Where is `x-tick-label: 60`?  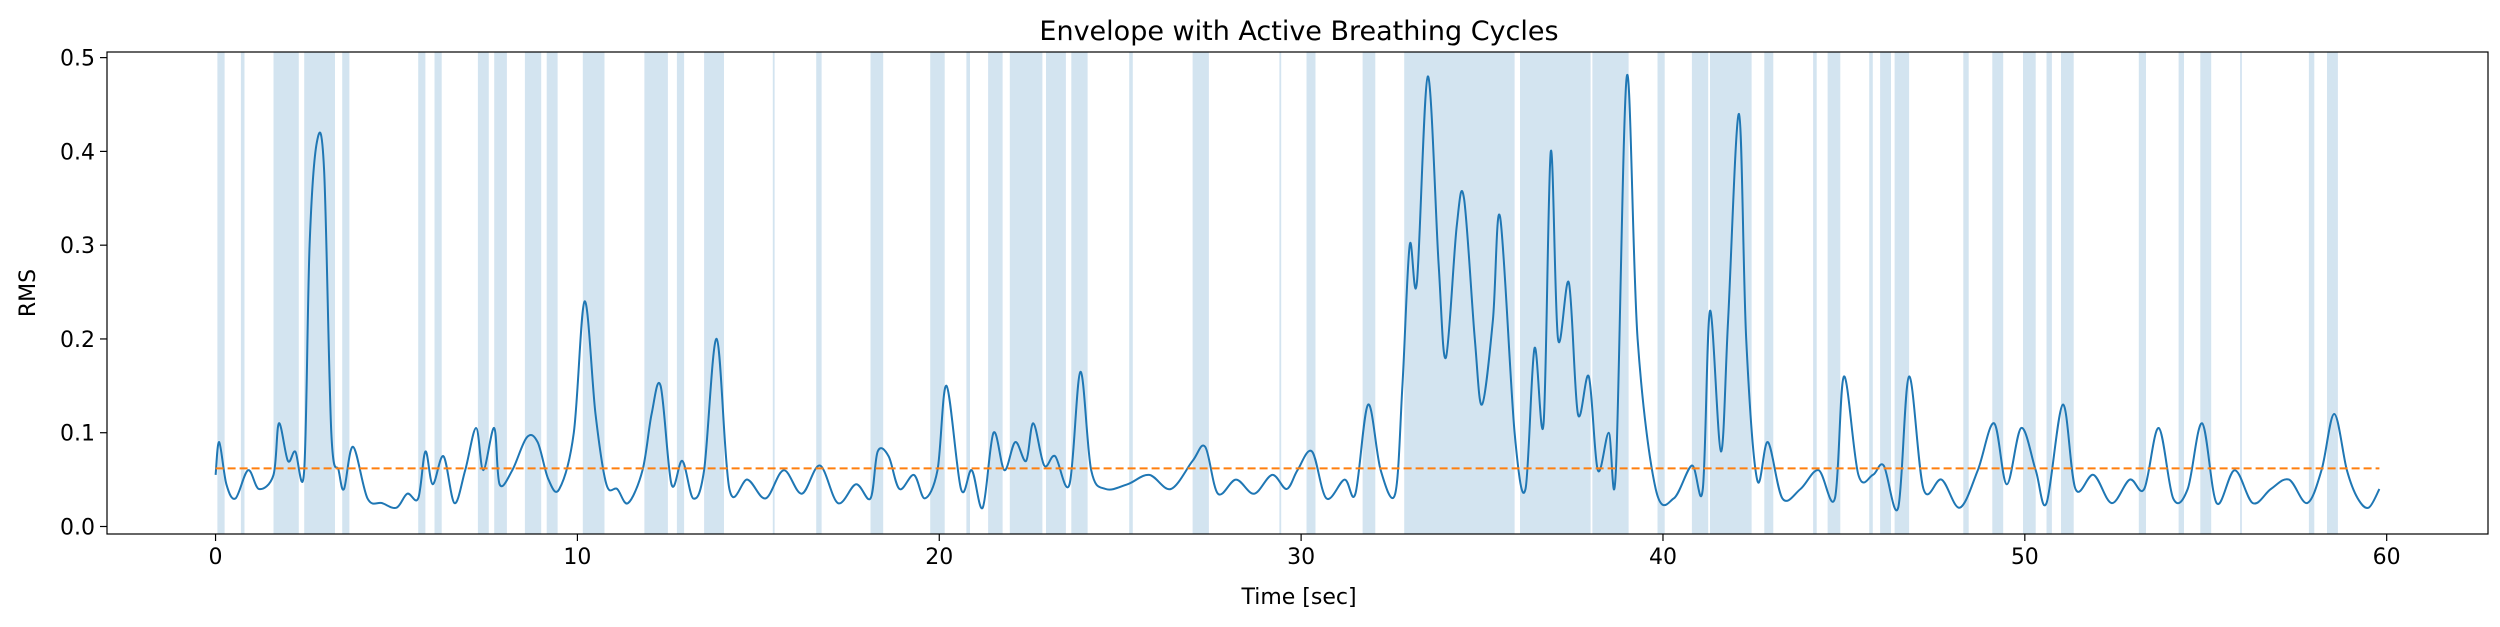 x-tick-label: 60 is located at coordinates (2387, 557).